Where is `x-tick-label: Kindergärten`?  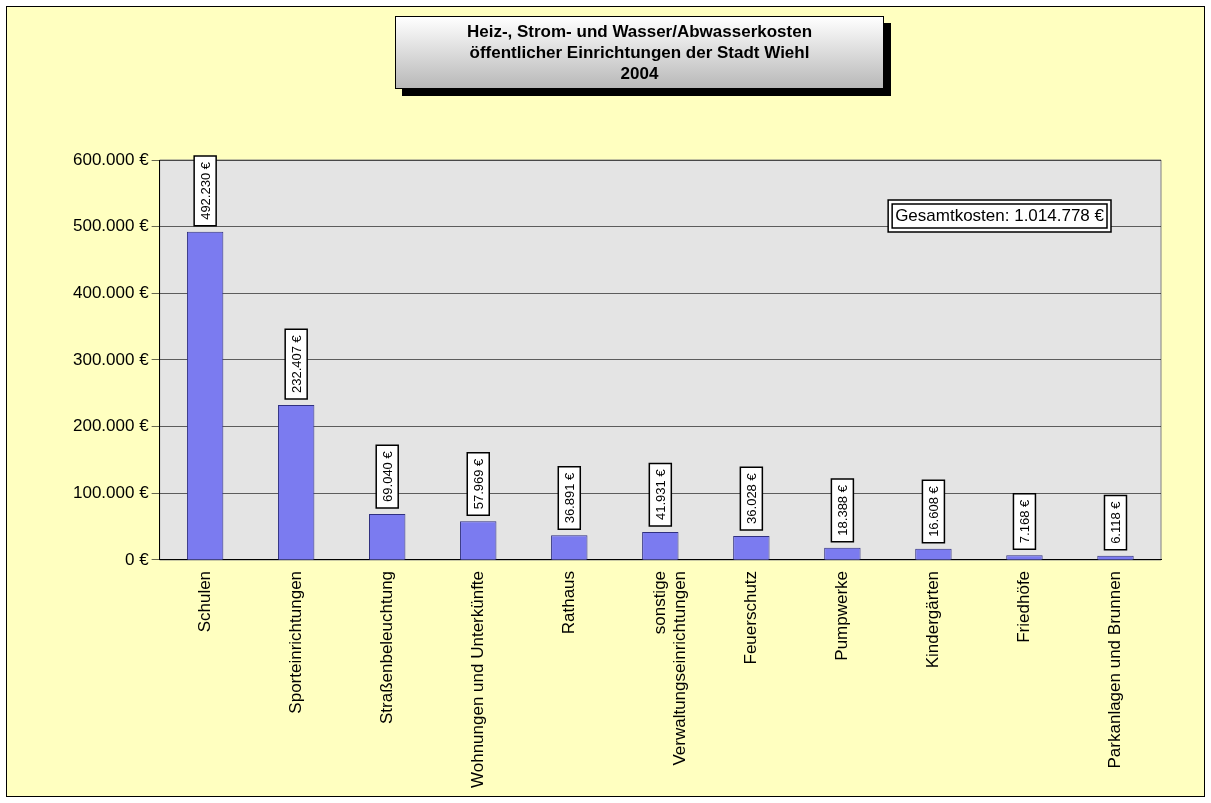 x-tick-label: Kindergärten is located at coordinates (933, 619).